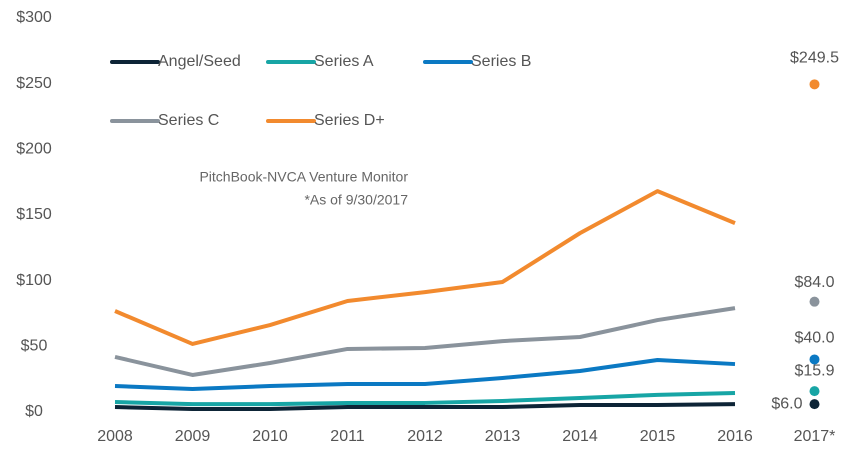 The width and height of the screenshot is (856, 449). Describe the element at coordinates (815, 436) in the screenshot. I see `x-tick-label: 2017*` at that location.